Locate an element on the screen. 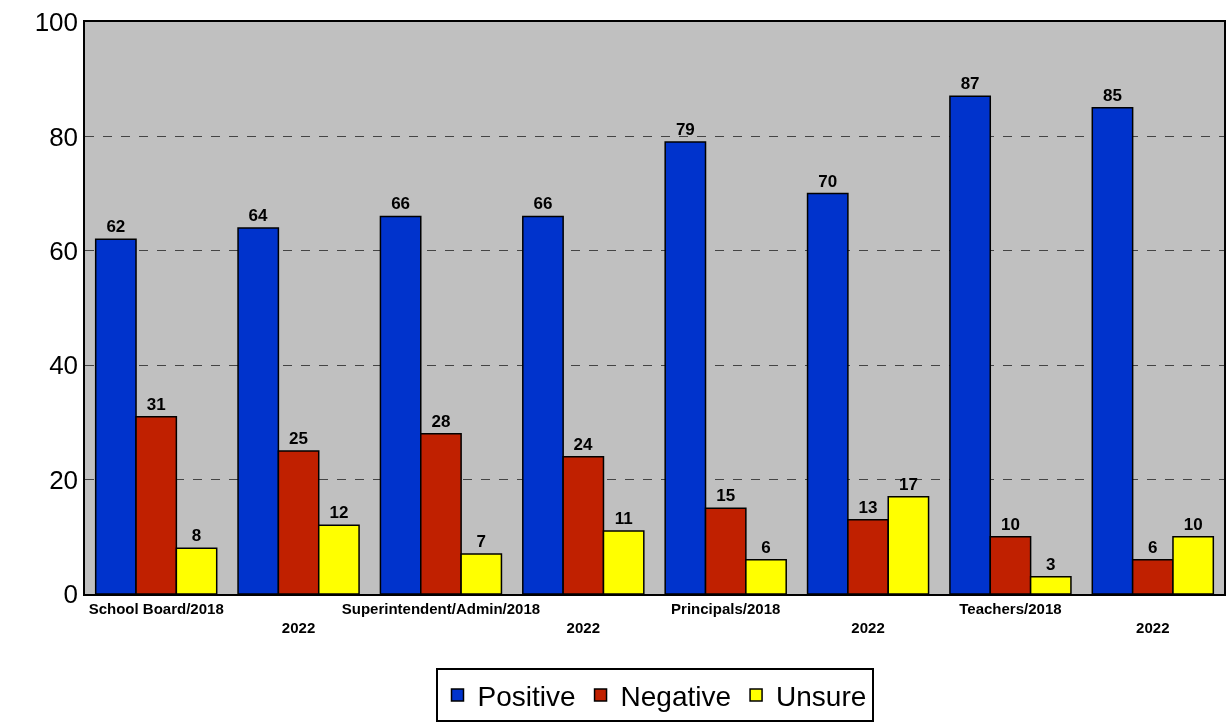 This screenshot has width=1229, height=727. data-label: 17 is located at coordinates (908, 484).